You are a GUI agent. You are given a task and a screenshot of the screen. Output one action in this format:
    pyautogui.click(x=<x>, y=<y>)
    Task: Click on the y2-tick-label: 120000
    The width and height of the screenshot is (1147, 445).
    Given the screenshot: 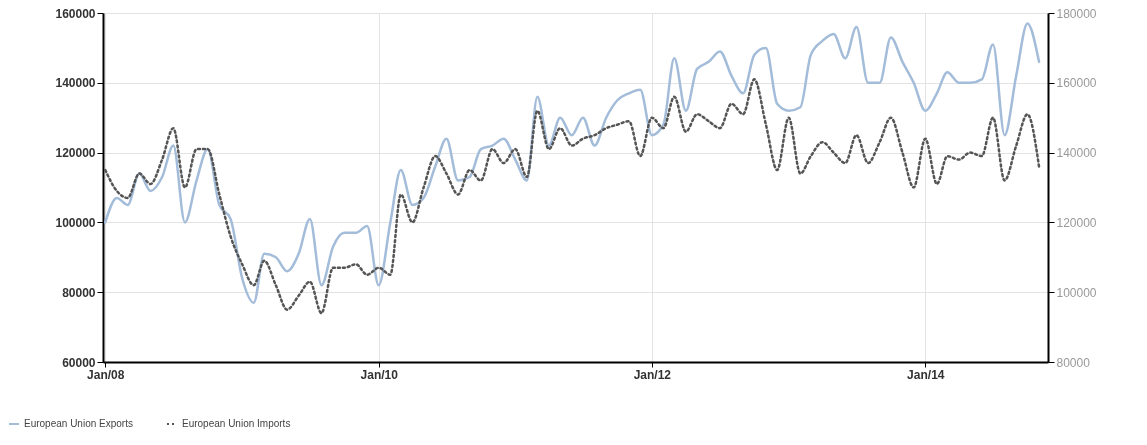 What is the action you would take?
    pyautogui.click(x=1076, y=222)
    